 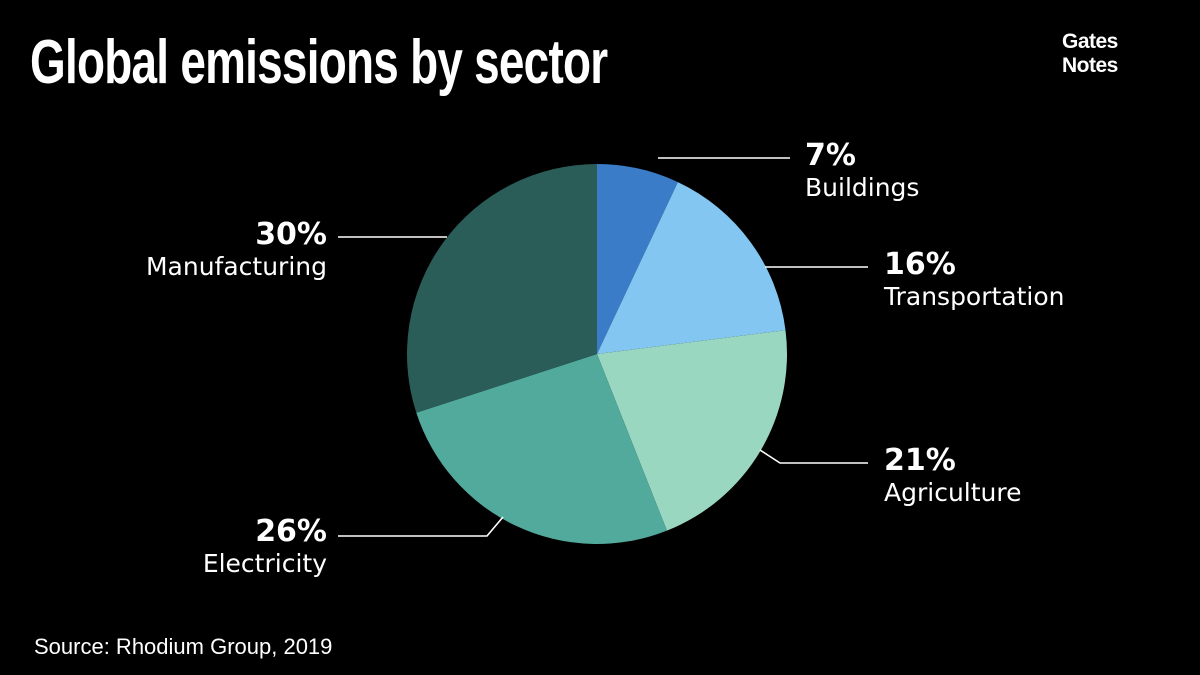 I want to click on data-label-value-agriculture: 21%, so click(x=920, y=460).